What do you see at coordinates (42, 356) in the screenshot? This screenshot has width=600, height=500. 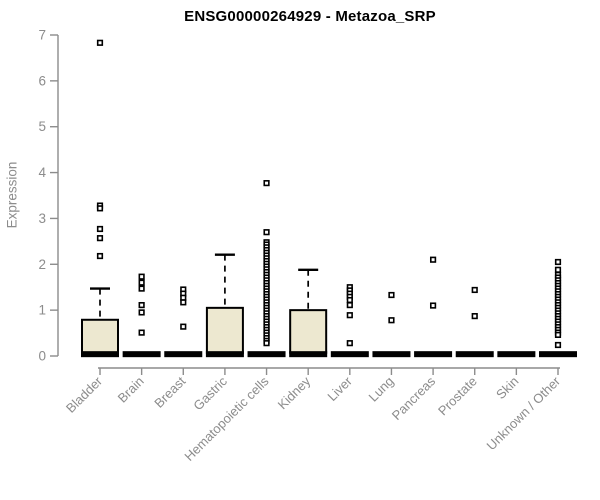 I see `y-tick-label: 0` at bounding box center [42, 356].